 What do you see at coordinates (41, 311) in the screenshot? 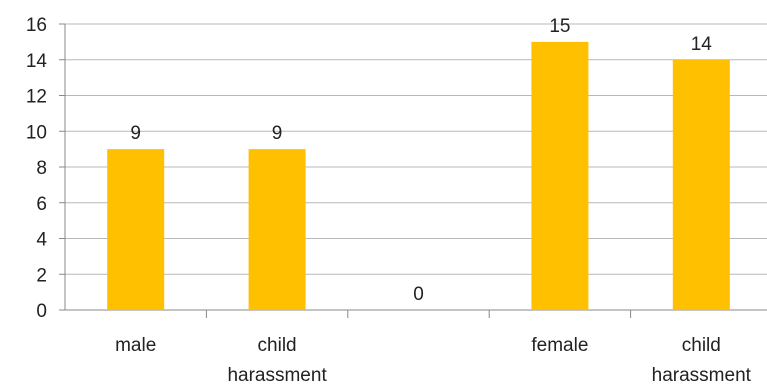
I see `y-tick-label: 0` at bounding box center [41, 311].